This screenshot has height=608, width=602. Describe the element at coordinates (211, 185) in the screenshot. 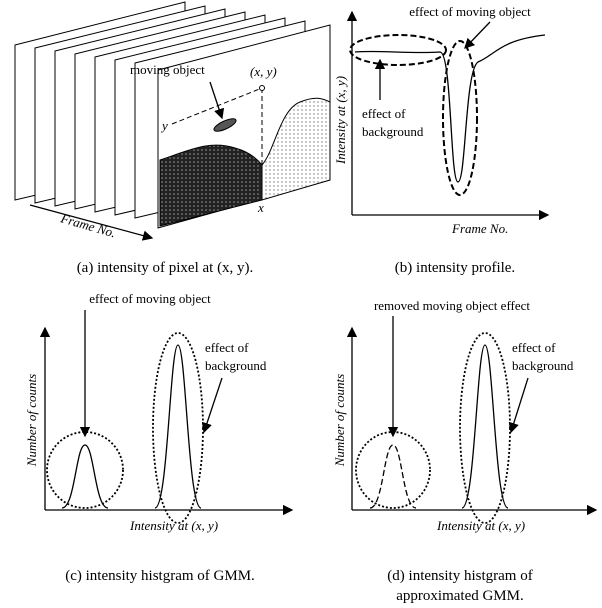

I see `background-dark` at that location.